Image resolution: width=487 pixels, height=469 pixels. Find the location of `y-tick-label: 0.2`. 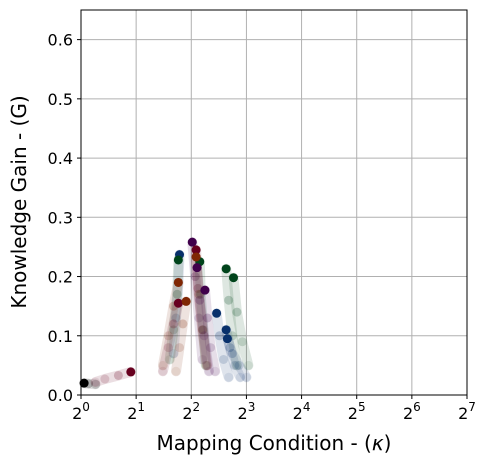

y-tick-label: 0.2 is located at coordinates (60, 277).